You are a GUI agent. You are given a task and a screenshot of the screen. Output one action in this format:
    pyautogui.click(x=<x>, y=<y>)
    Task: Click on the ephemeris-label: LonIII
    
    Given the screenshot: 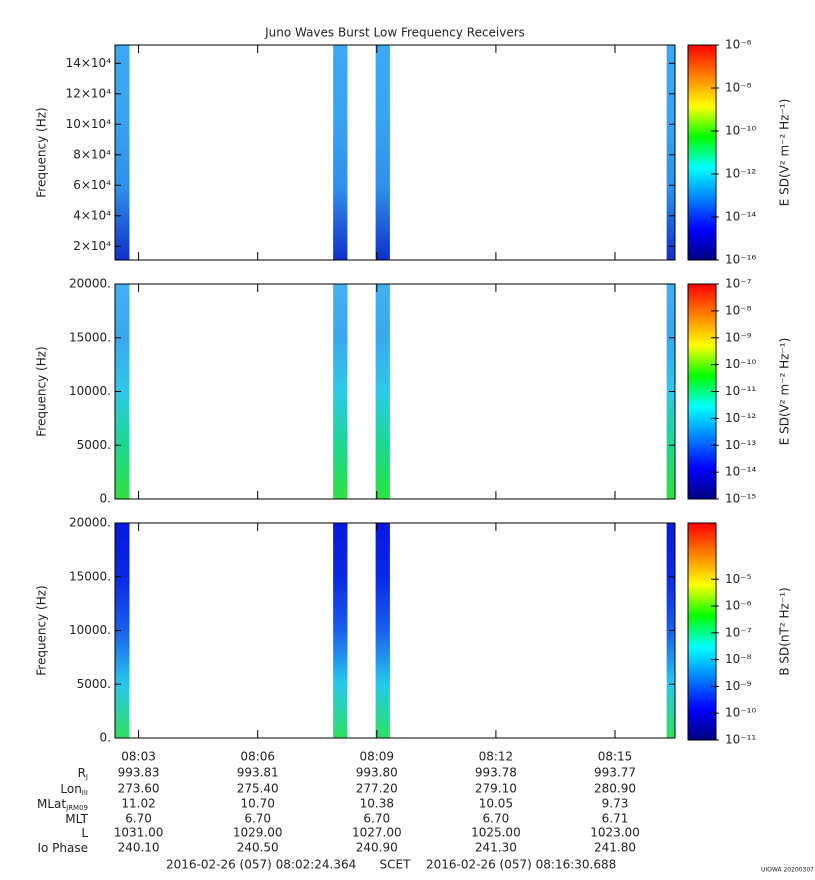 What is the action you would take?
    pyautogui.click(x=74, y=790)
    